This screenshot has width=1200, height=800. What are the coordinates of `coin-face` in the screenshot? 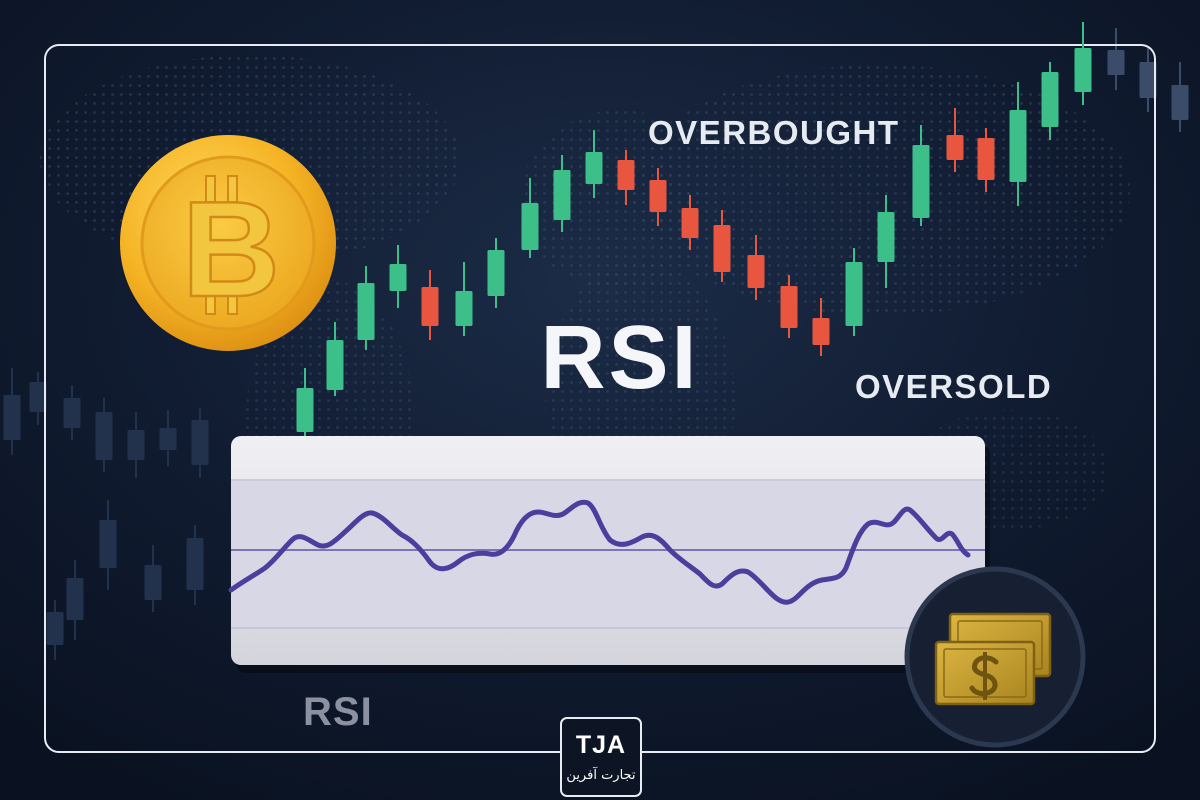 It's located at (228, 243).